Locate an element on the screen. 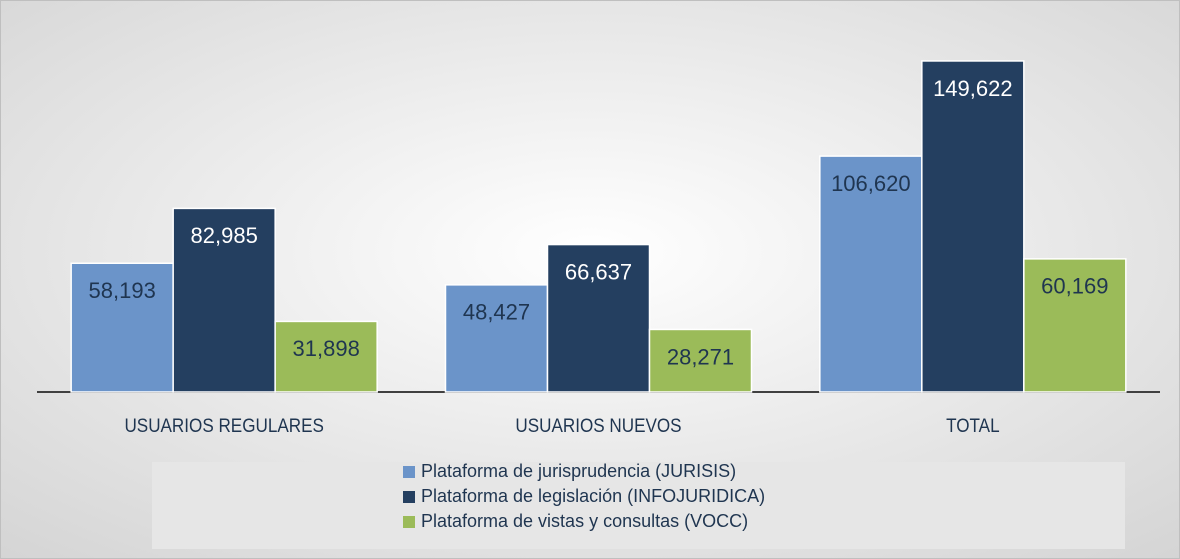 This screenshot has height=559, width=1180. data-label: 28,271 is located at coordinates (700, 356).